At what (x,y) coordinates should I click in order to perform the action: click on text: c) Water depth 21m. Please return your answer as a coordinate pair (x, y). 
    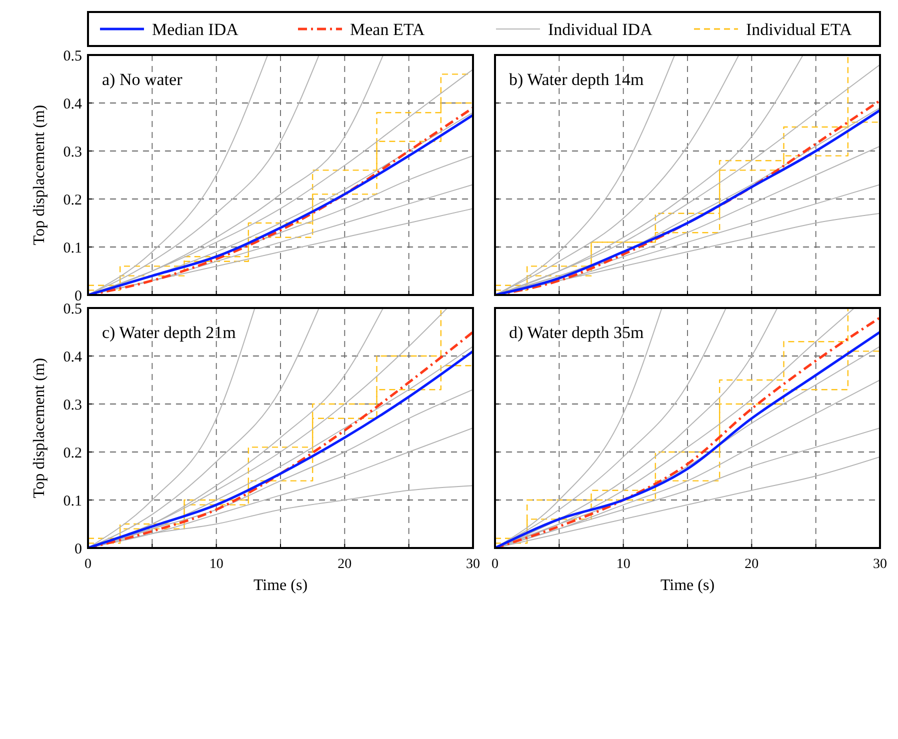
    Looking at the image, I should click on (169, 332).